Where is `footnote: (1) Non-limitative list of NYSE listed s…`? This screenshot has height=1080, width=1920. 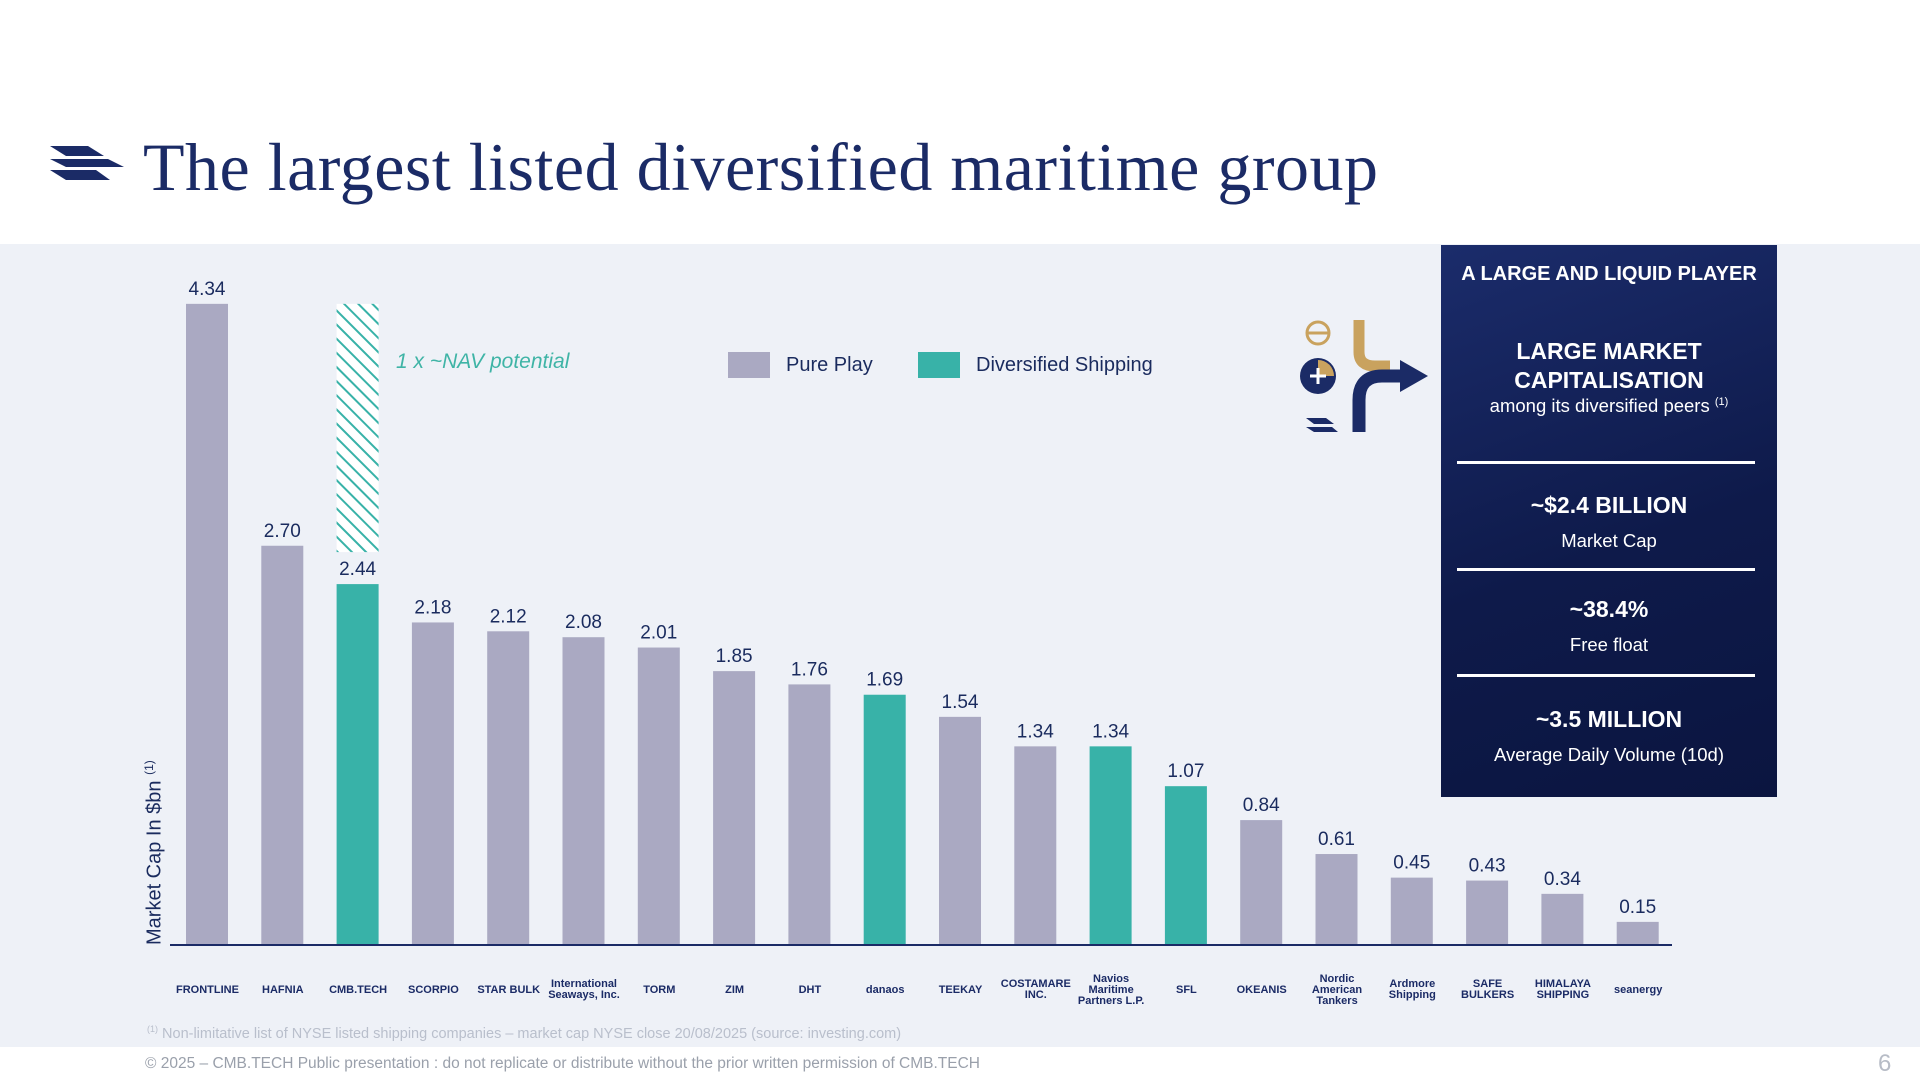
footnote: (1) Non-limitative list of NYSE listed s… is located at coordinates (524, 1033).